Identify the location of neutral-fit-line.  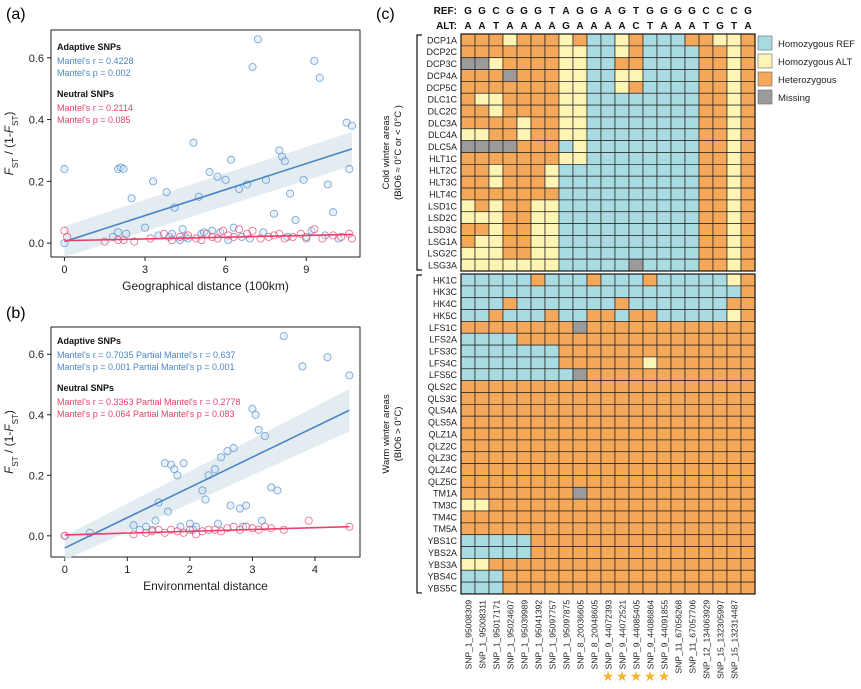
(208, 237).